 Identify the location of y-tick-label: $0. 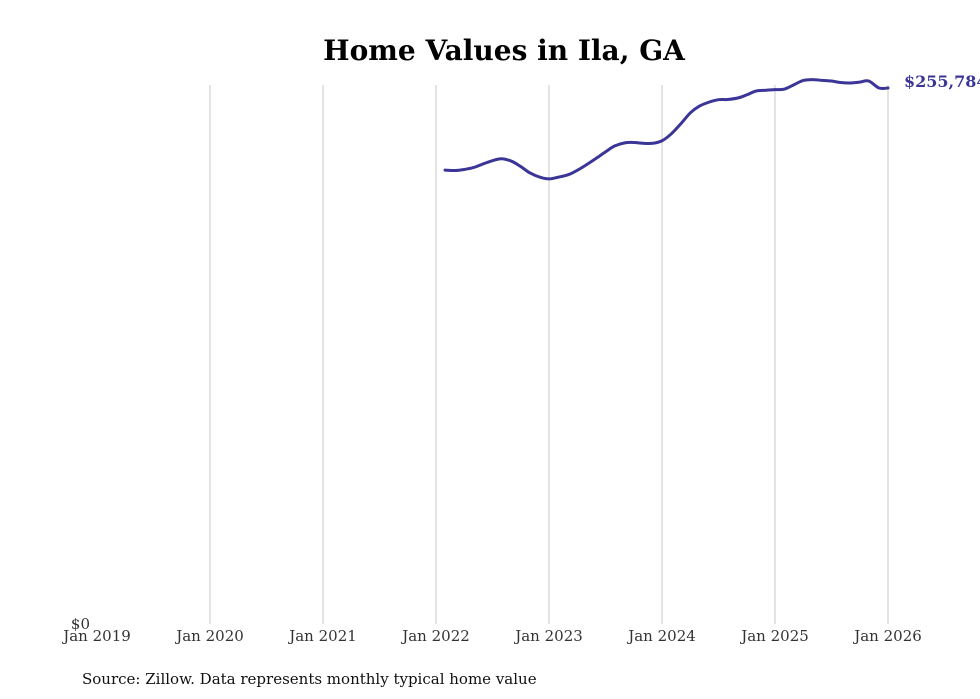
(80, 624).